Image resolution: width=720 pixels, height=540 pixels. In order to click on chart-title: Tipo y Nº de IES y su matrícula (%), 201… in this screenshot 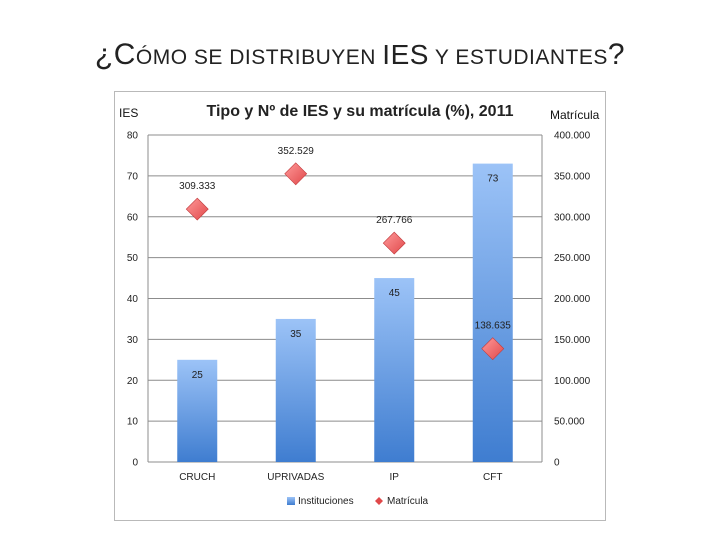, I will do `click(360, 111)`.